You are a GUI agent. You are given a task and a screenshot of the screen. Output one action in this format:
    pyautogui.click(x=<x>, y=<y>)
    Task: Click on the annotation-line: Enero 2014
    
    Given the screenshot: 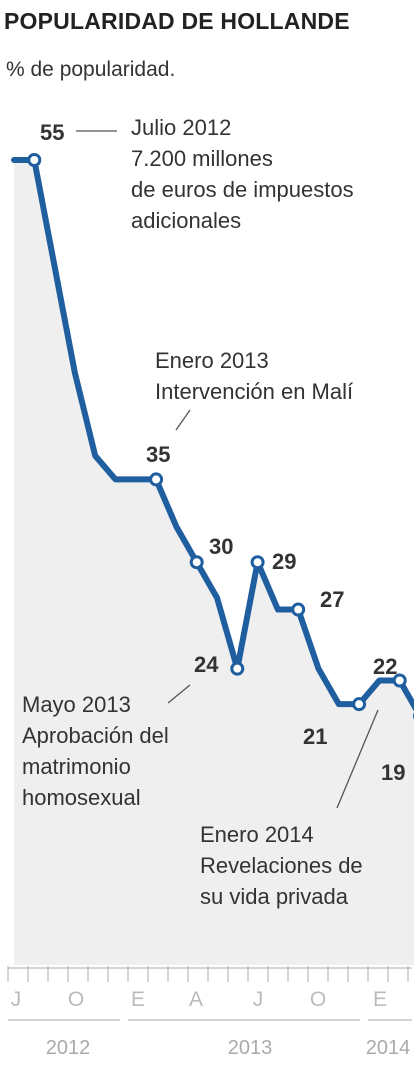 What is the action you would take?
    pyautogui.click(x=257, y=834)
    